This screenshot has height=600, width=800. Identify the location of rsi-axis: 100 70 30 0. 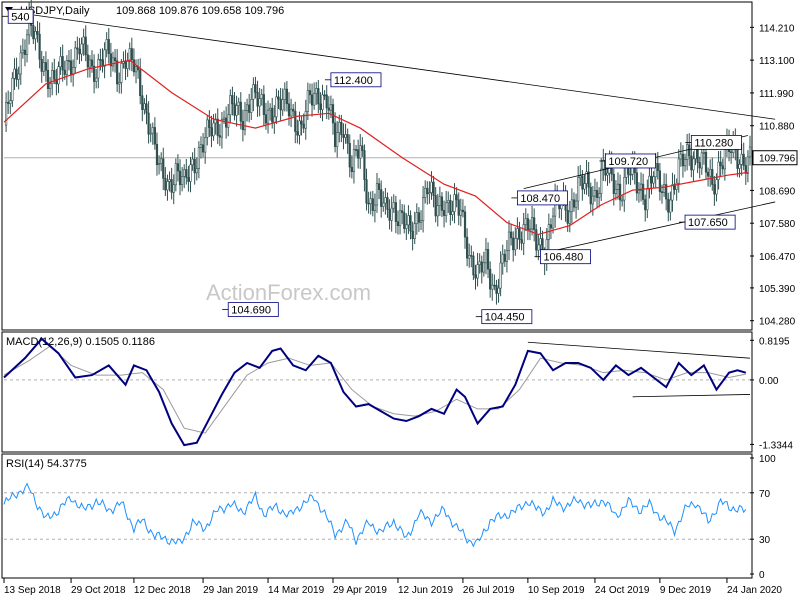
(763, 517).